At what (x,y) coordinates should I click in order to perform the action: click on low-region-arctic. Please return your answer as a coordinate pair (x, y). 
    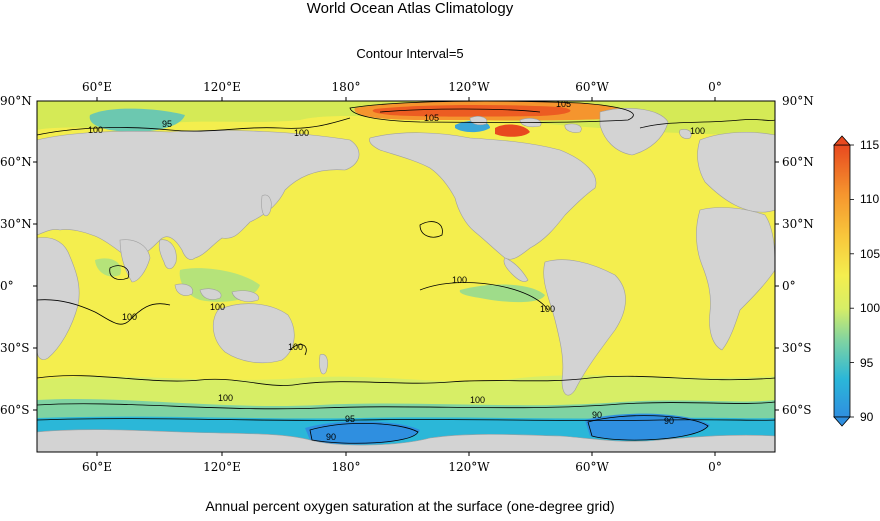
    Looking at the image, I should click on (137, 120).